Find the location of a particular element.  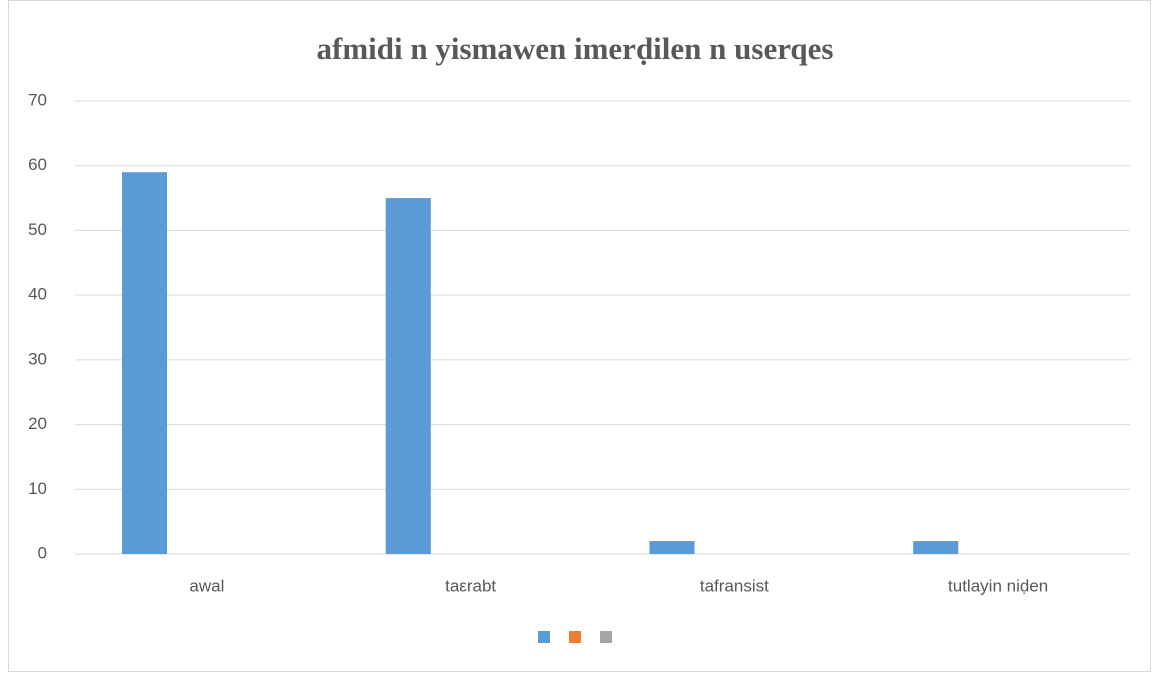

y-tick-label: 10 is located at coordinates (37, 488).